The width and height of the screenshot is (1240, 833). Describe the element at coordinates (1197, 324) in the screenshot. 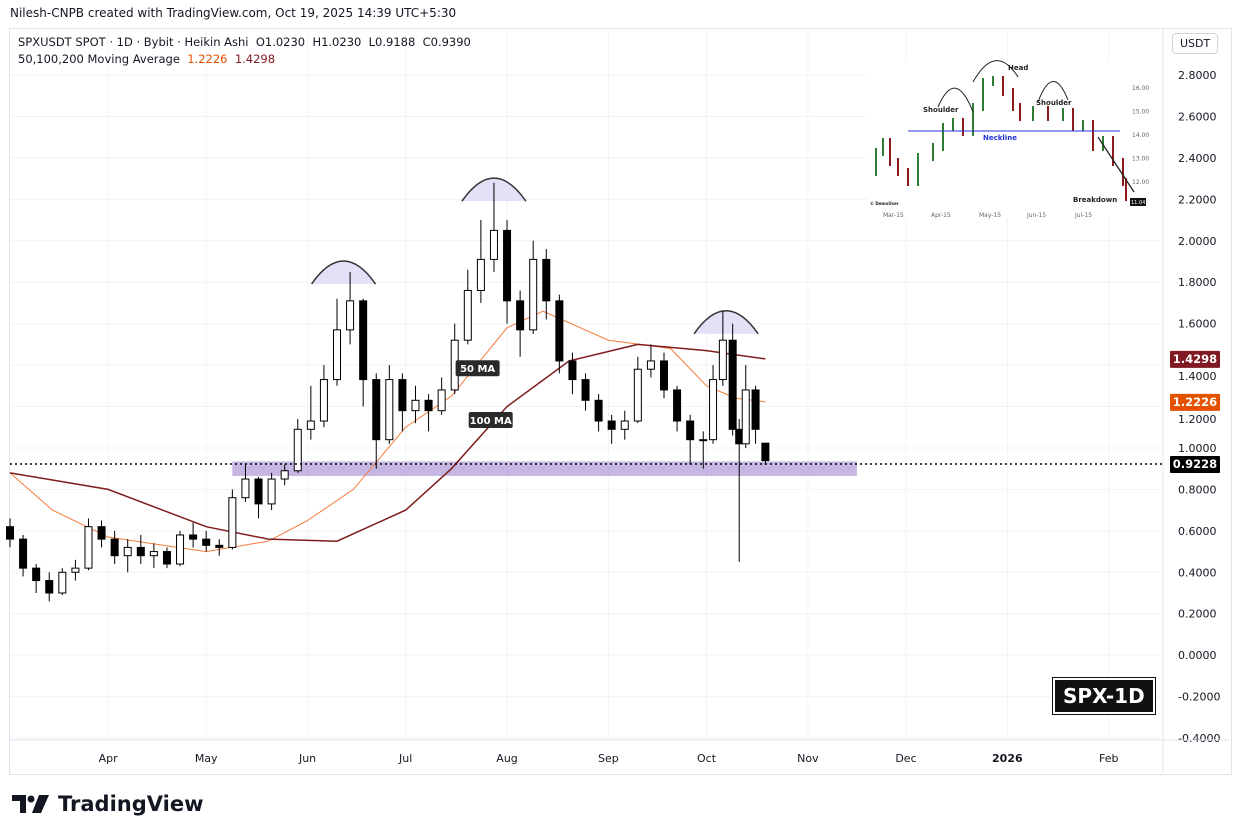

I see `y-tick-label: 1.6000` at that location.